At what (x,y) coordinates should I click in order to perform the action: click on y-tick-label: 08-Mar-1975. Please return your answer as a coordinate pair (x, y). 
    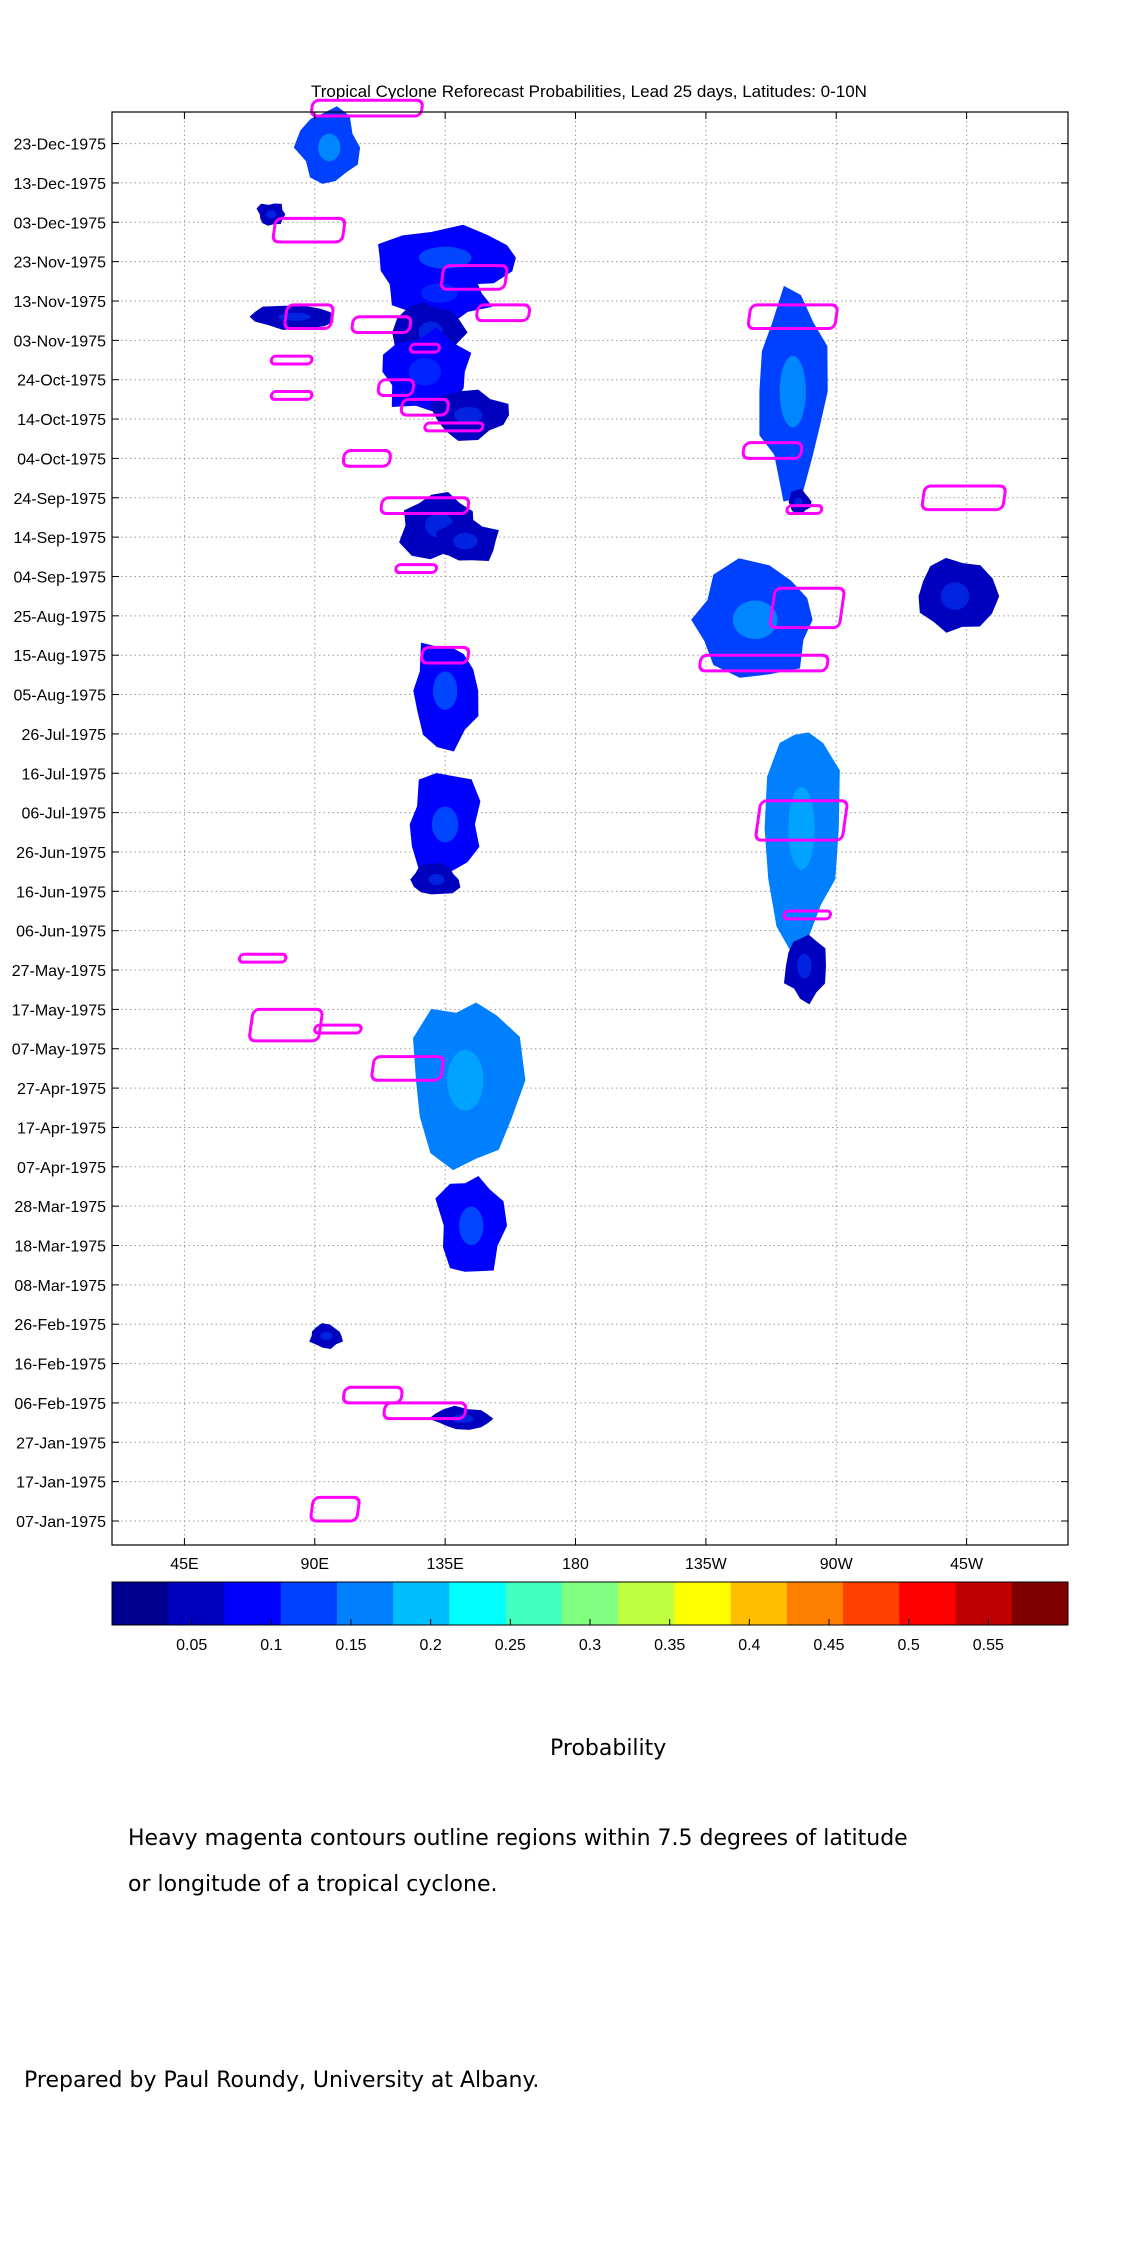
    Looking at the image, I should click on (60, 1286).